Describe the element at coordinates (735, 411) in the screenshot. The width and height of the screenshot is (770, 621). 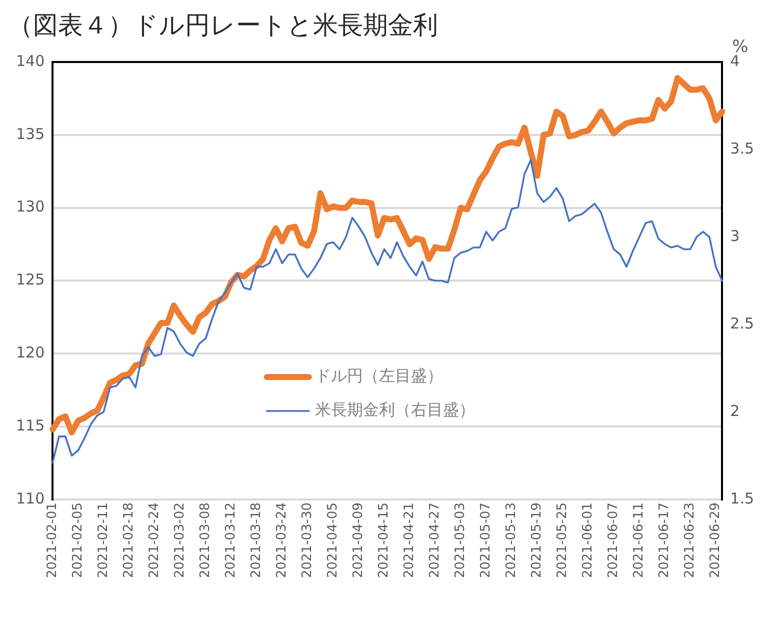
I see `y2-tick-label: 2` at that location.